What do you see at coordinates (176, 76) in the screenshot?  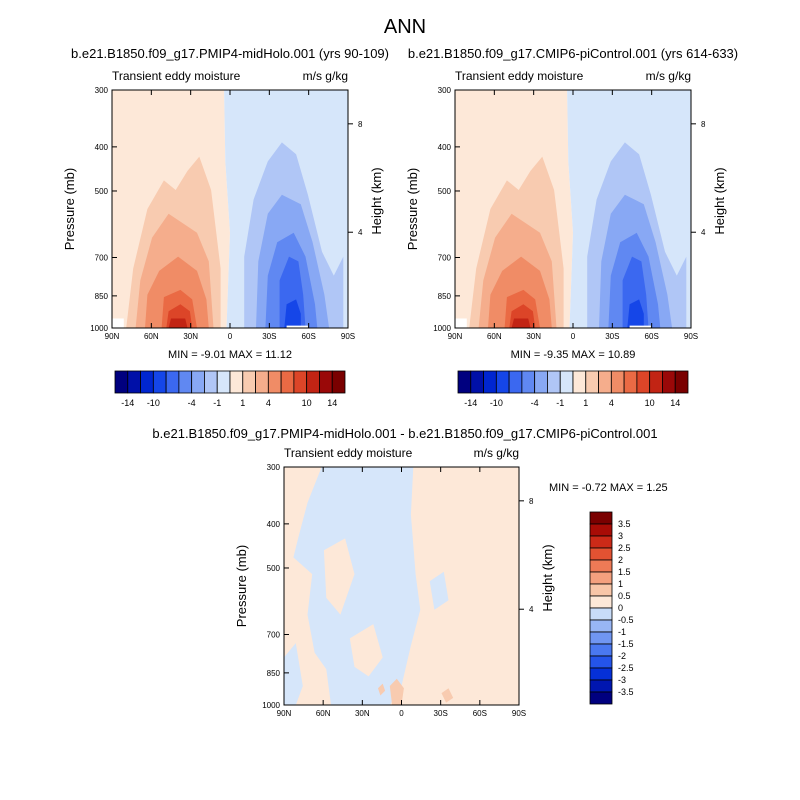 I see `variable-label: Transient eddy moisture` at bounding box center [176, 76].